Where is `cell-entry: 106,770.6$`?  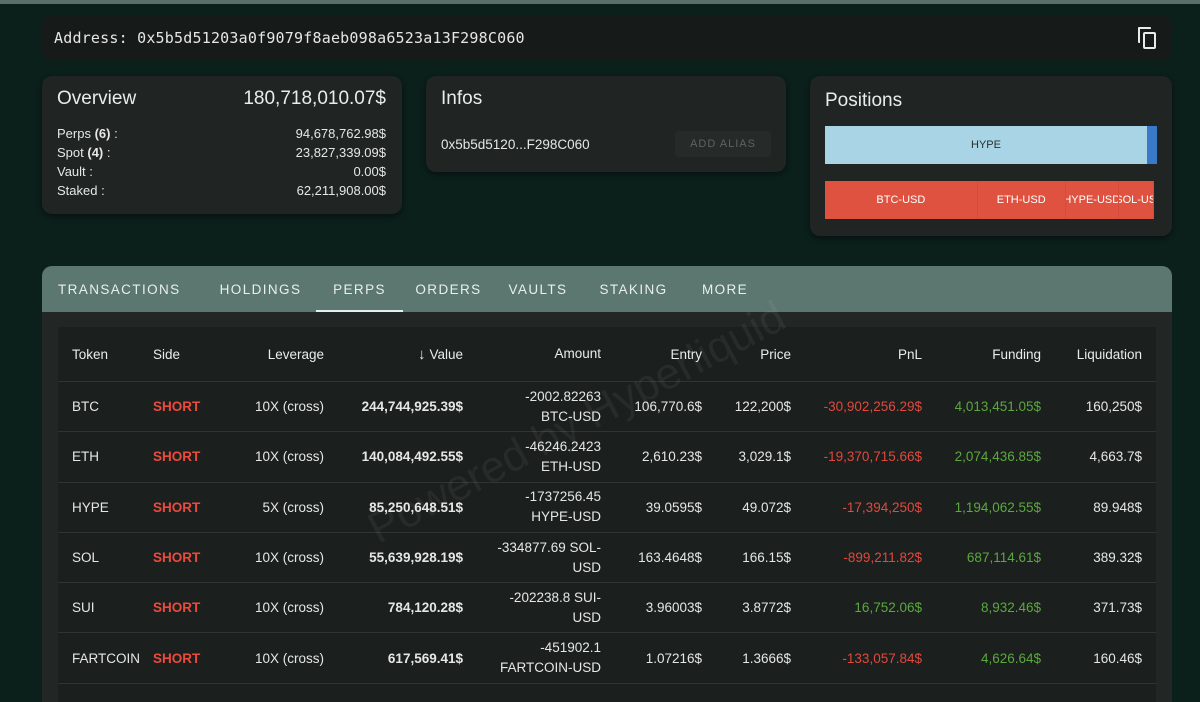
cell-entry: 106,770.6$ is located at coordinates (668, 407).